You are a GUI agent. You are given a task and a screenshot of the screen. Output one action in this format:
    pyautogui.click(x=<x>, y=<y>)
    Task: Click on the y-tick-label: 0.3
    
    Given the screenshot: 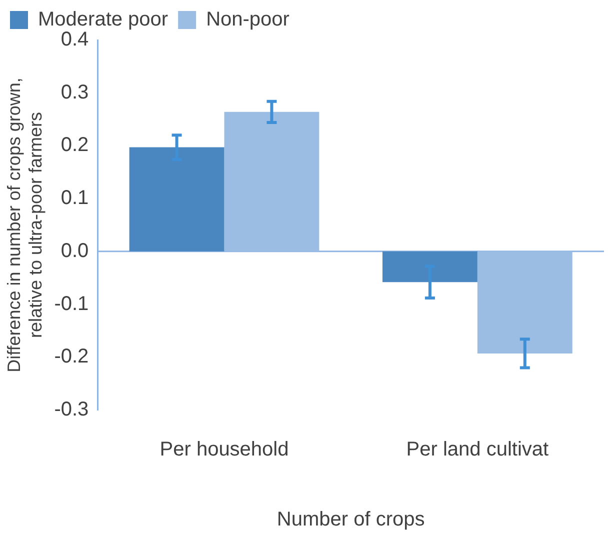 What is the action you would take?
    pyautogui.click(x=74, y=92)
    